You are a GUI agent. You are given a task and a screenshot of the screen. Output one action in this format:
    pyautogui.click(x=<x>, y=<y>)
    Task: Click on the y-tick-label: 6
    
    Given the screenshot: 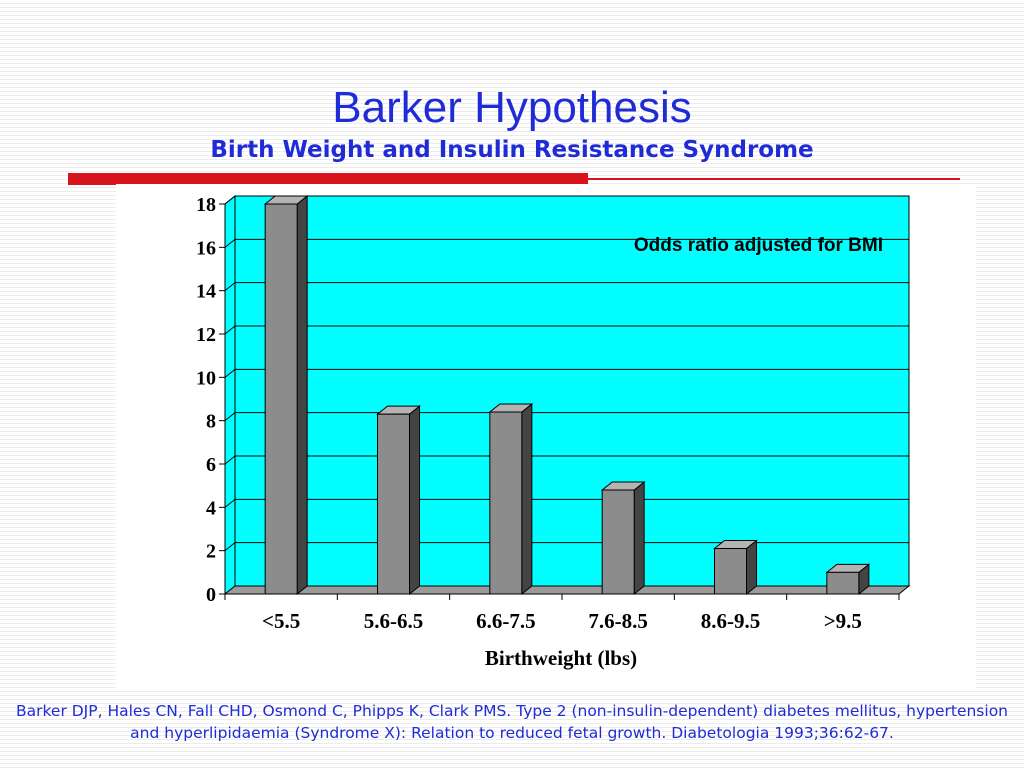 What is the action you would take?
    pyautogui.click(x=211, y=465)
    